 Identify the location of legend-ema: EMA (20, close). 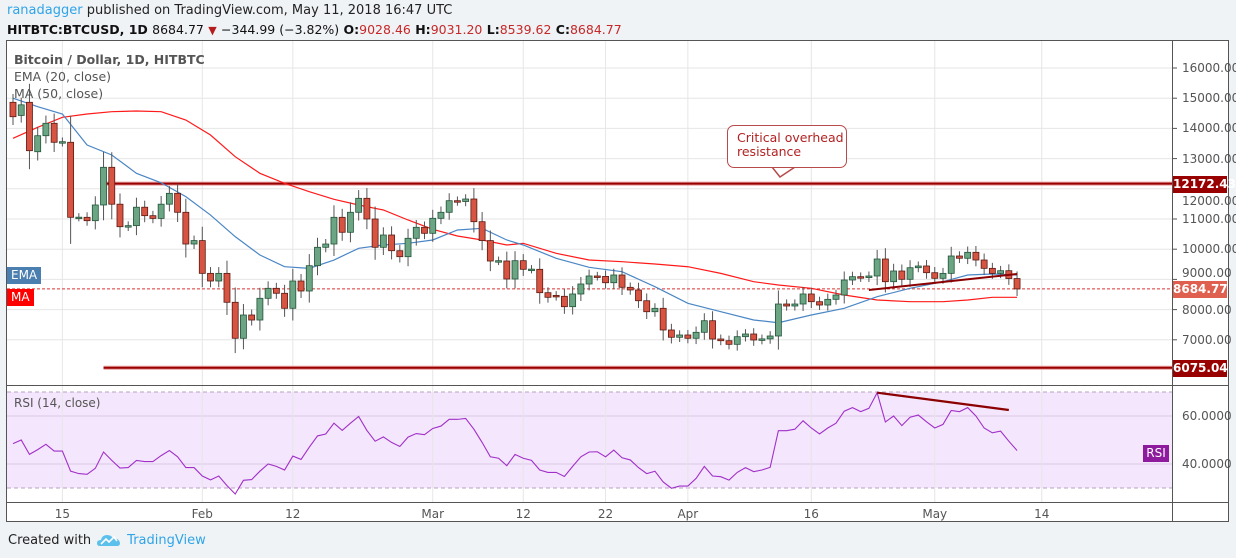
(63, 76).